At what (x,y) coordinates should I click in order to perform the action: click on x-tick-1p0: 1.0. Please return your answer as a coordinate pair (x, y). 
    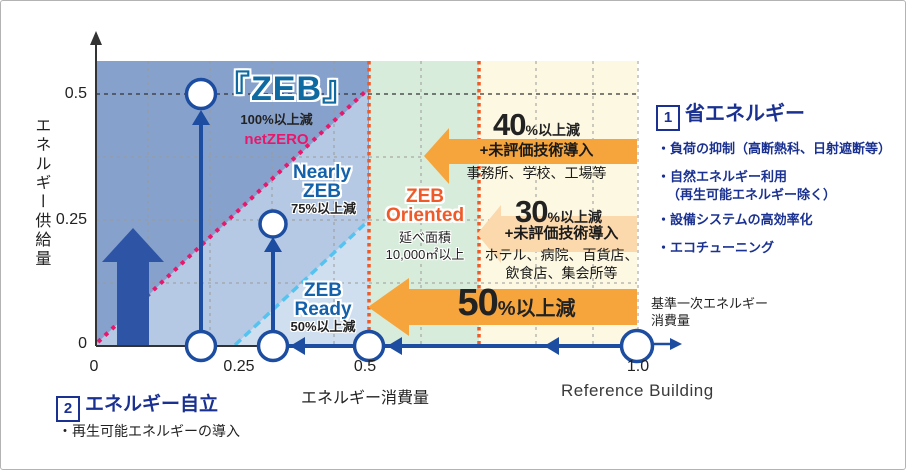
    Looking at the image, I should click on (638, 366).